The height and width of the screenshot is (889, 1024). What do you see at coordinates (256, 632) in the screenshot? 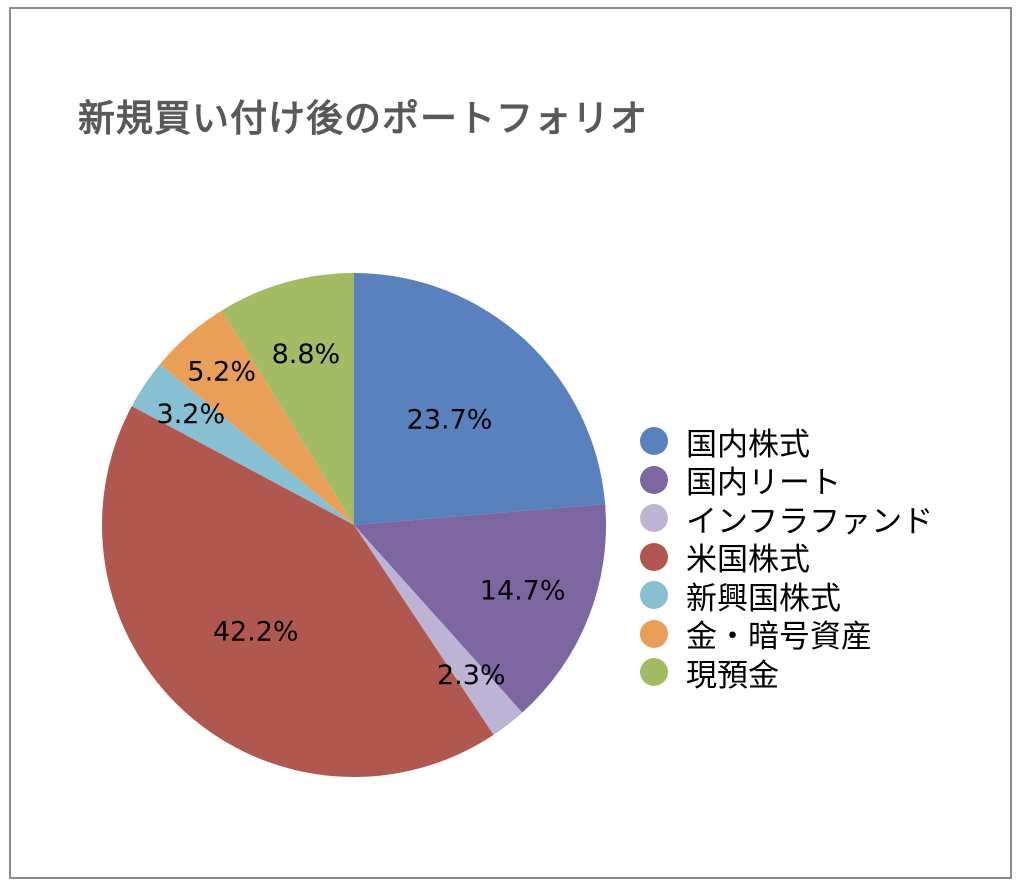
I see `slice-data-label: 42.2%` at bounding box center [256, 632].